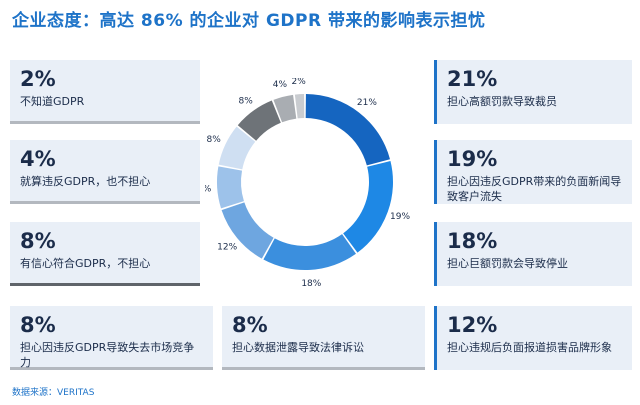 This screenshot has height=405, width=640. What do you see at coordinates (472, 241) in the screenshot?
I see `card-percent: 18%` at bounding box center [472, 241].